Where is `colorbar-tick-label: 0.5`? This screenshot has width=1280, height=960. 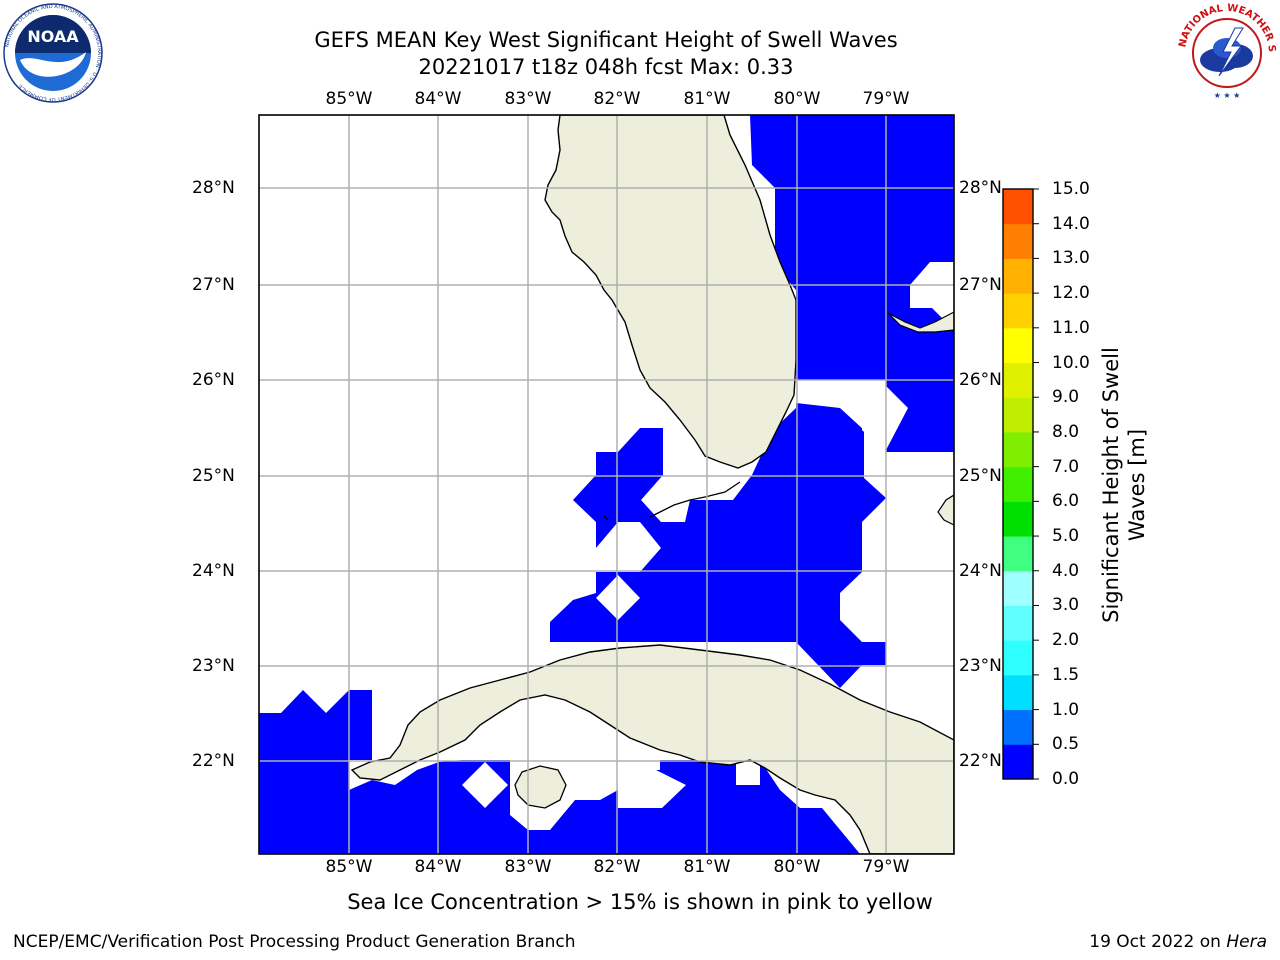
colorbar-tick-label: 0.5 is located at coordinates (1066, 744).